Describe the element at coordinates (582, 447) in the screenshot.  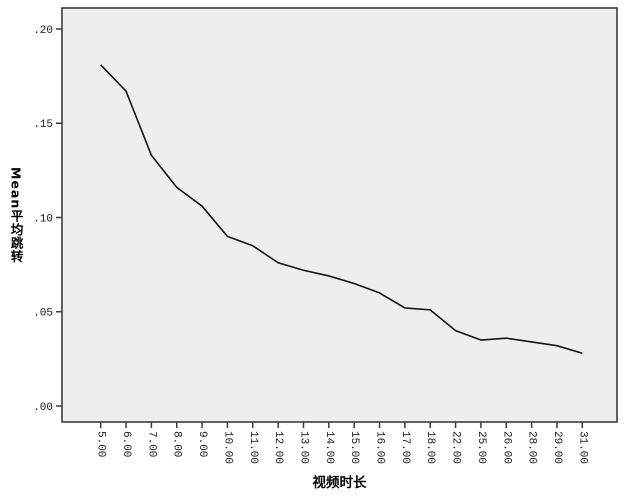
I see `x-tick-label: 31.00` at that location.